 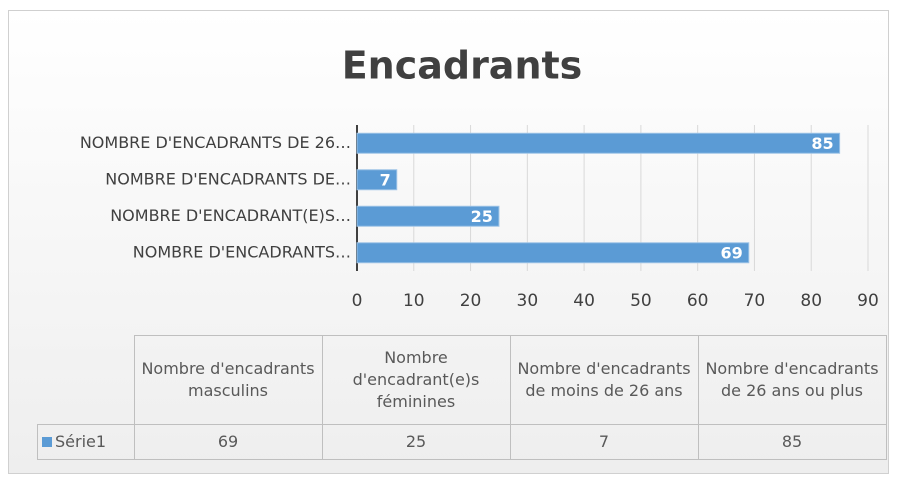 What do you see at coordinates (47, 442) in the screenshot?
I see `legend-key` at bounding box center [47, 442].